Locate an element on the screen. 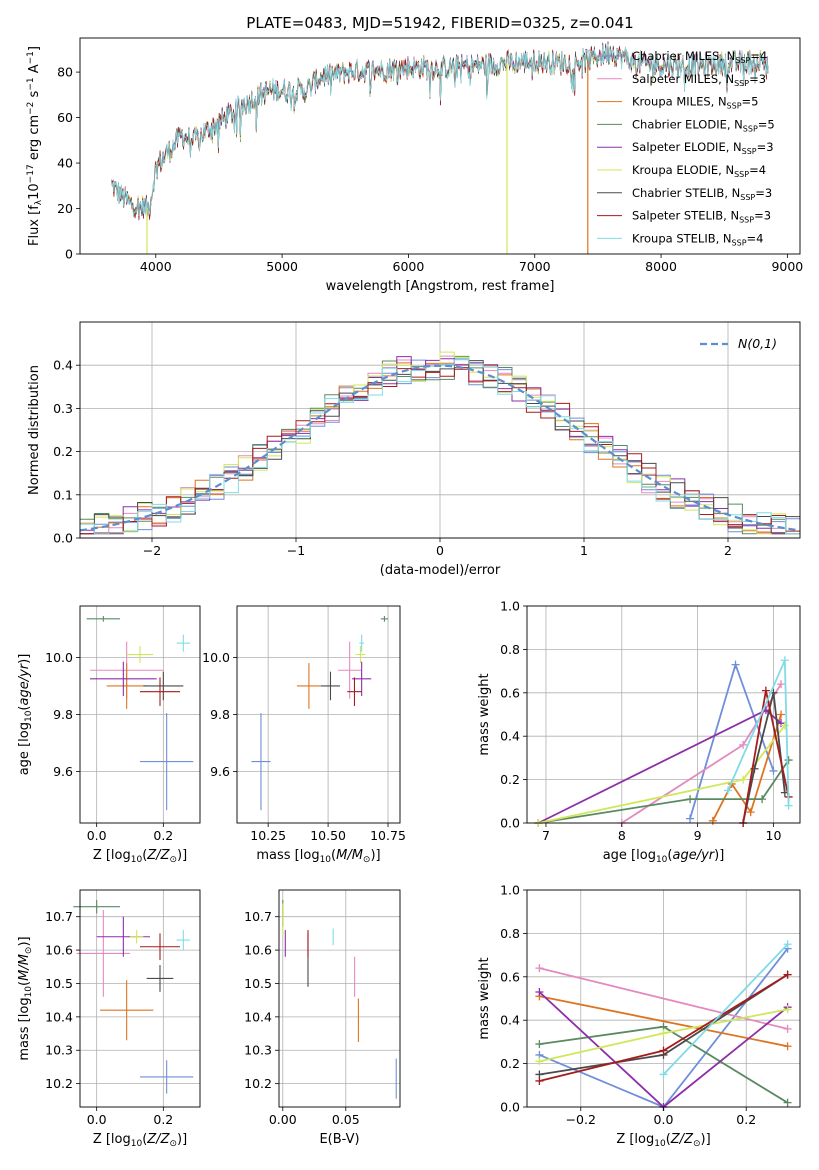 The height and width of the screenshot is (1170, 819). x-axis-label: E(B-V) is located at coordinates (339, 1139).